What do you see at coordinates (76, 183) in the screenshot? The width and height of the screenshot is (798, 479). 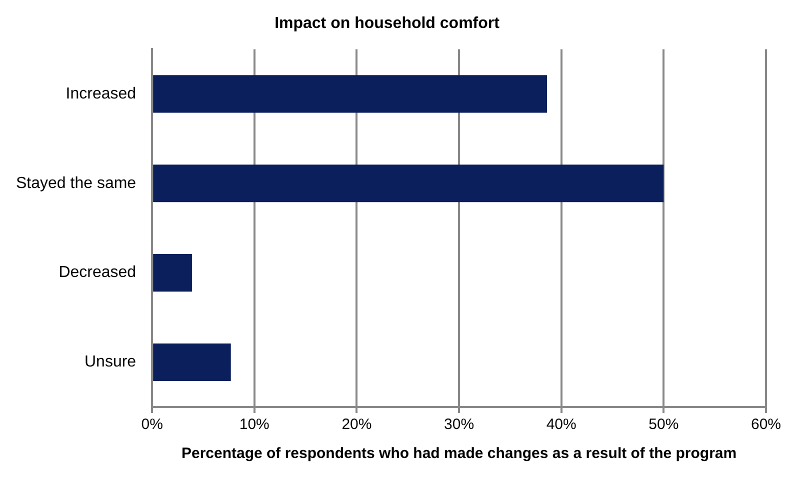 I see `y-tick-label: Stayed the same` at bounding box center [76, 183].